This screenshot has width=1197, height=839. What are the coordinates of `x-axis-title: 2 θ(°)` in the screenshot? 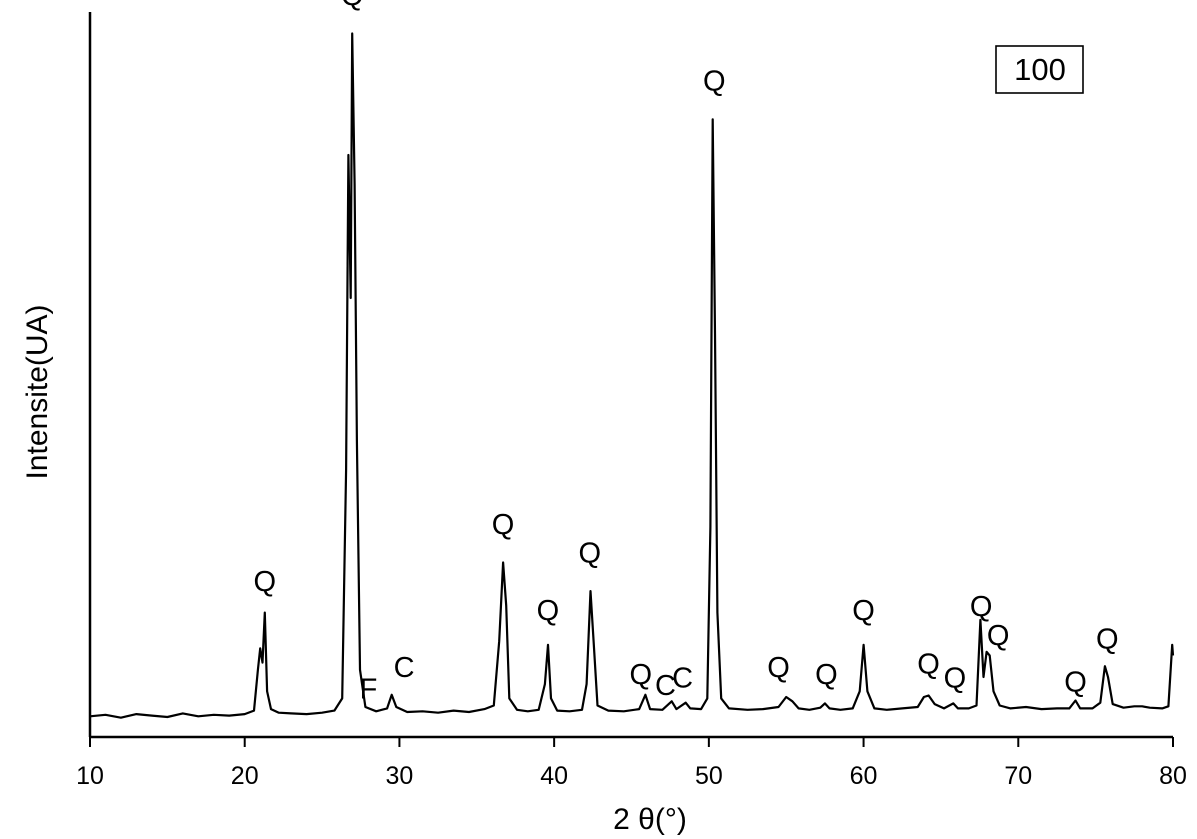 It's located at (650, 819).